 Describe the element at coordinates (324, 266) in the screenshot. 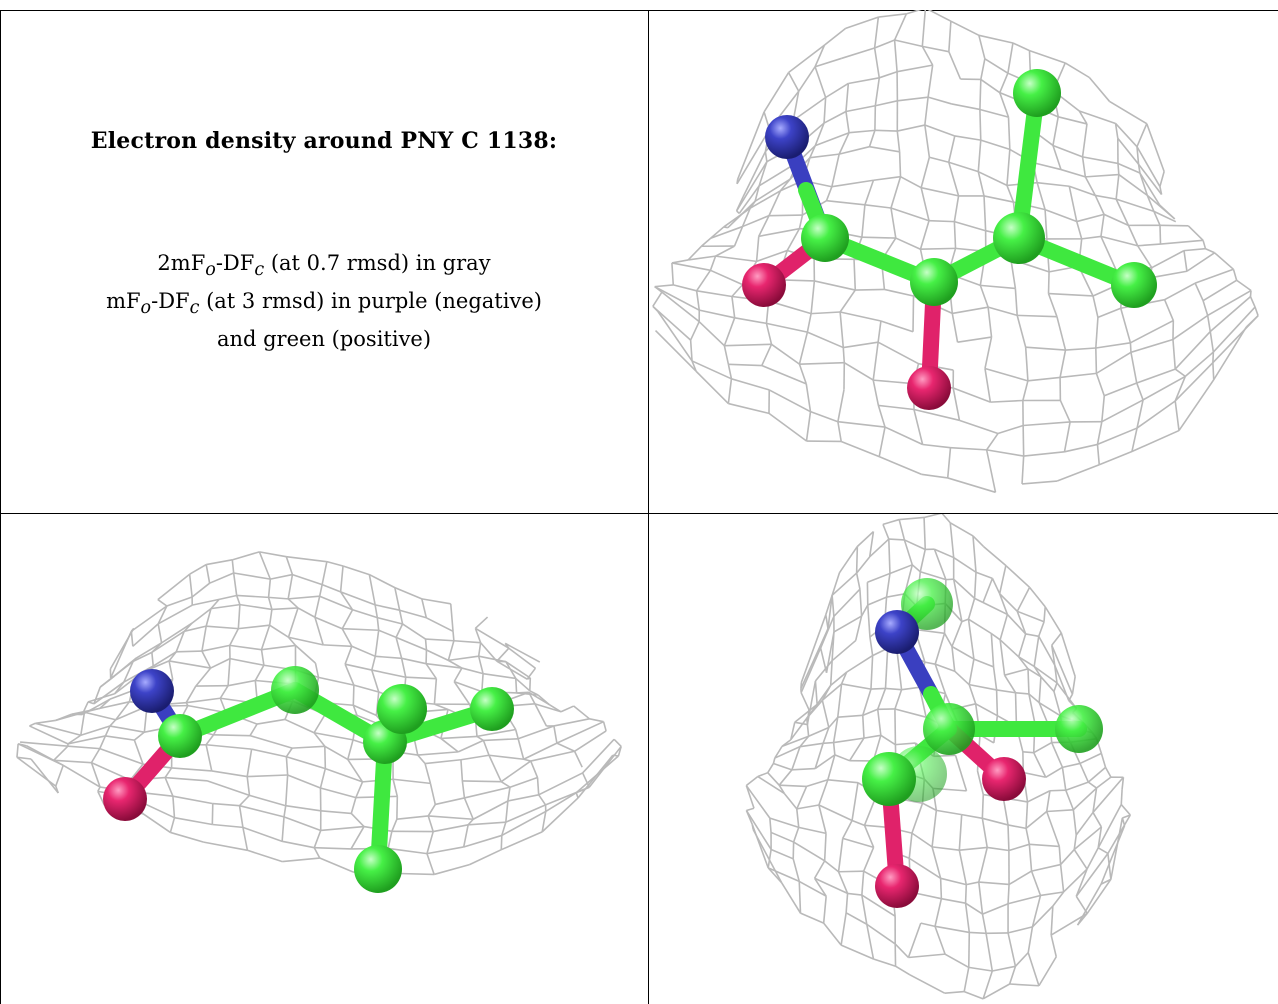

I see `caption-line-1: 2mFo-DFc (at 0.7 rmsd) in gray` at that location.